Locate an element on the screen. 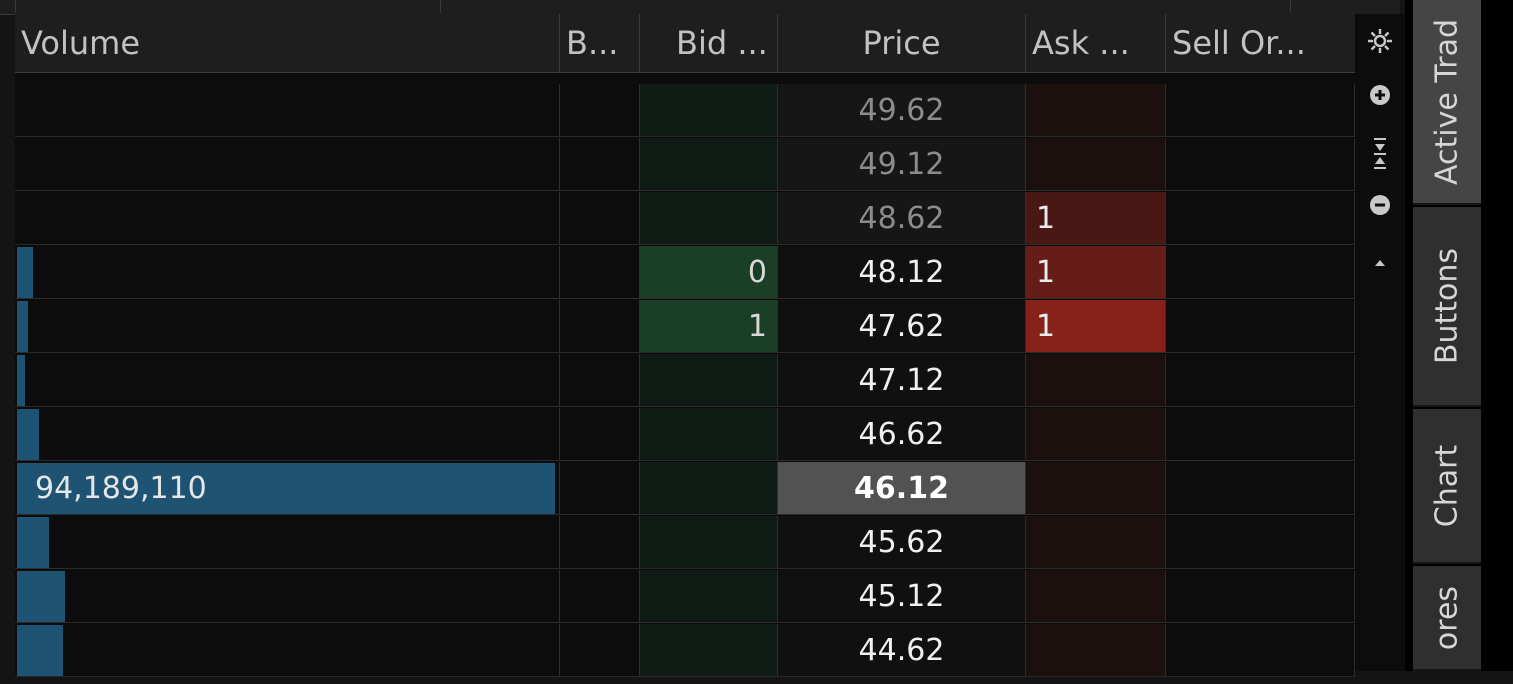  ladder-toolbar is located at coordinates (1380, 342).